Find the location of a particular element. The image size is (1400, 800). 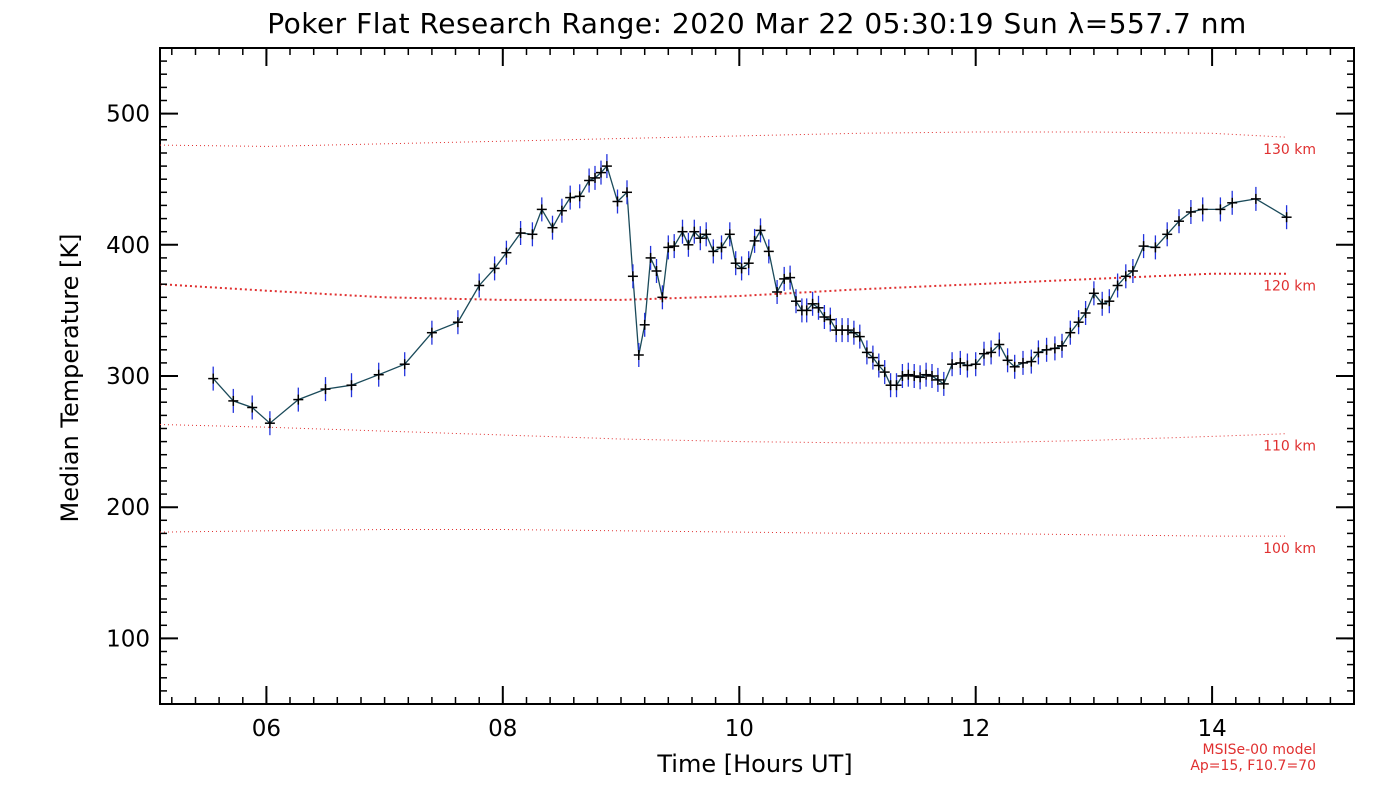

reference-line-label: 120 km is located at coordinates (1289, 287).